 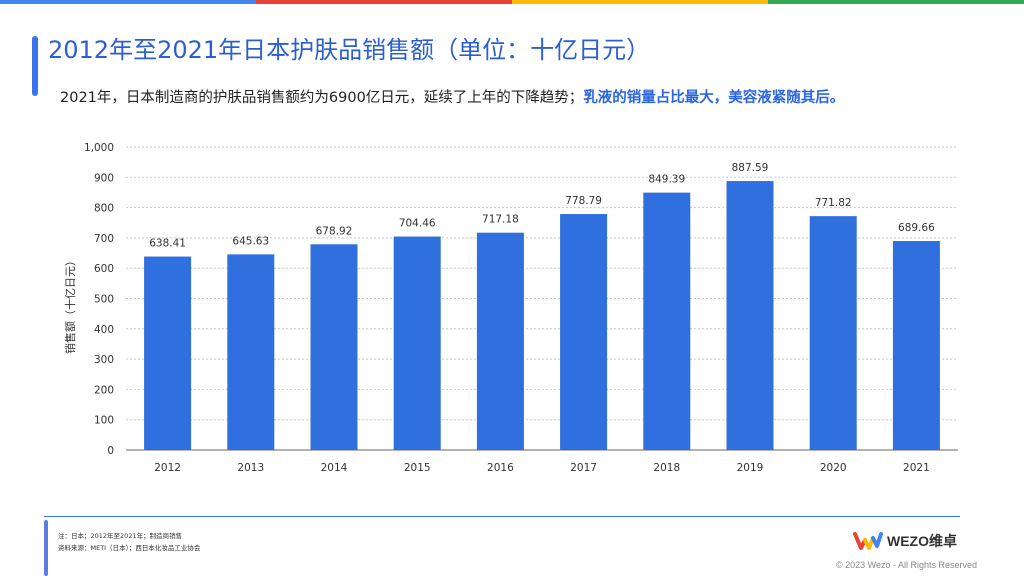 I want to click on wezo-logo-icon, so click(x=868, y=541).